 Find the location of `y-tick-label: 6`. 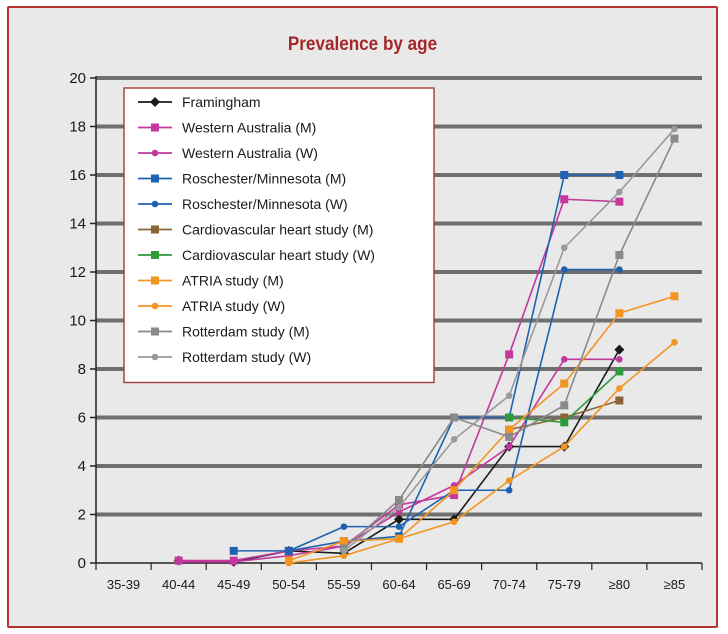

y-tick-label: 6 is located at coordinates (82, 418).